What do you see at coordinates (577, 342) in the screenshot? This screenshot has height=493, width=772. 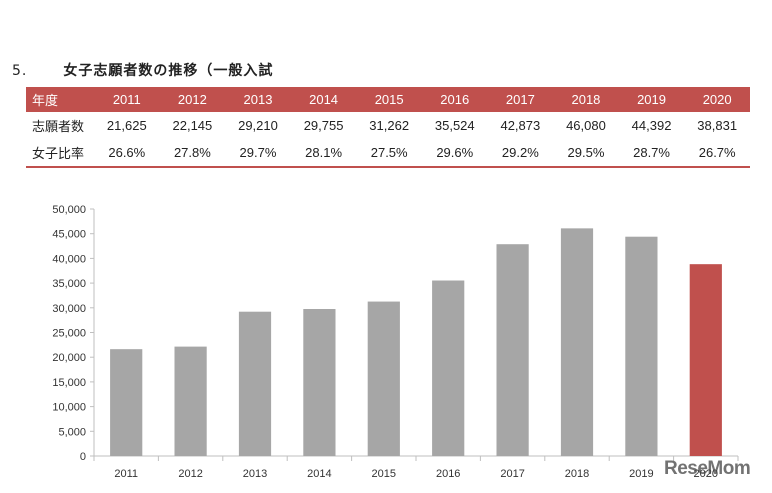 I see `bar-2018` at bounding box center [577, 342].